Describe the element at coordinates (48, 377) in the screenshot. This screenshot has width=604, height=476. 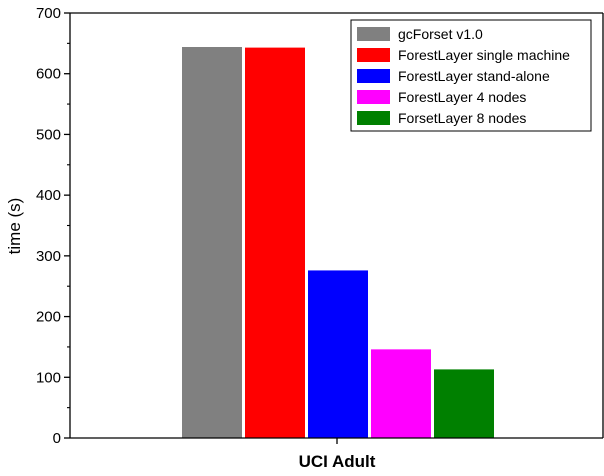
I see `y-tick-label: 100` at that location.